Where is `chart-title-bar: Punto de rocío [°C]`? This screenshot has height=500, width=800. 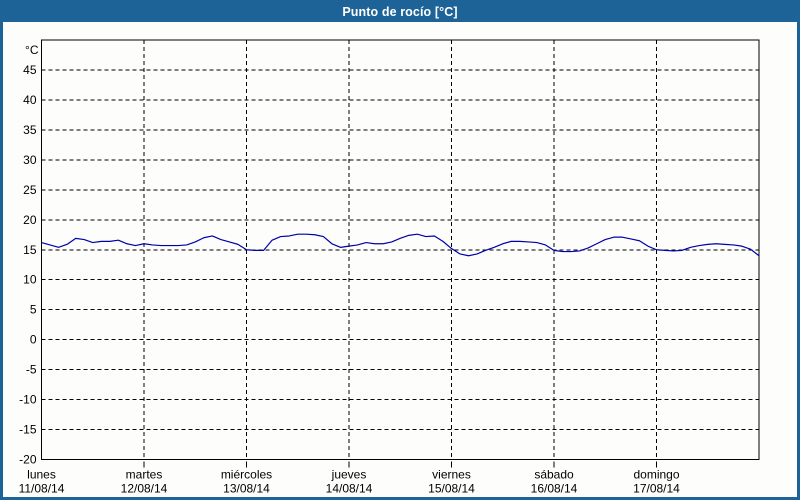 chart-title-bar: Punto de rocío [°C] is located at coordinates (400, 12).